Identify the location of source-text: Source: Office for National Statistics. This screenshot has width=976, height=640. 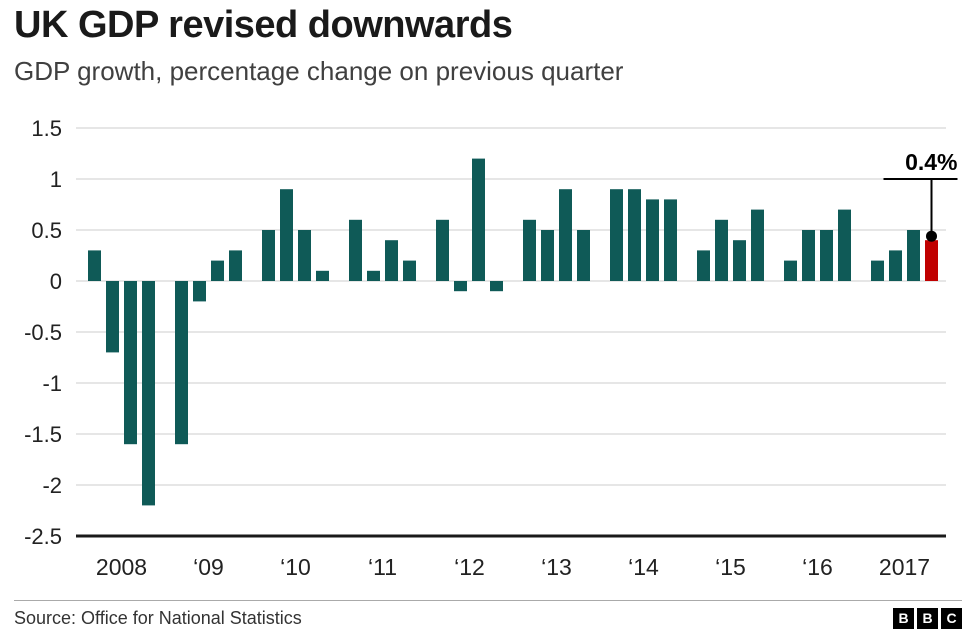
(158, 617).